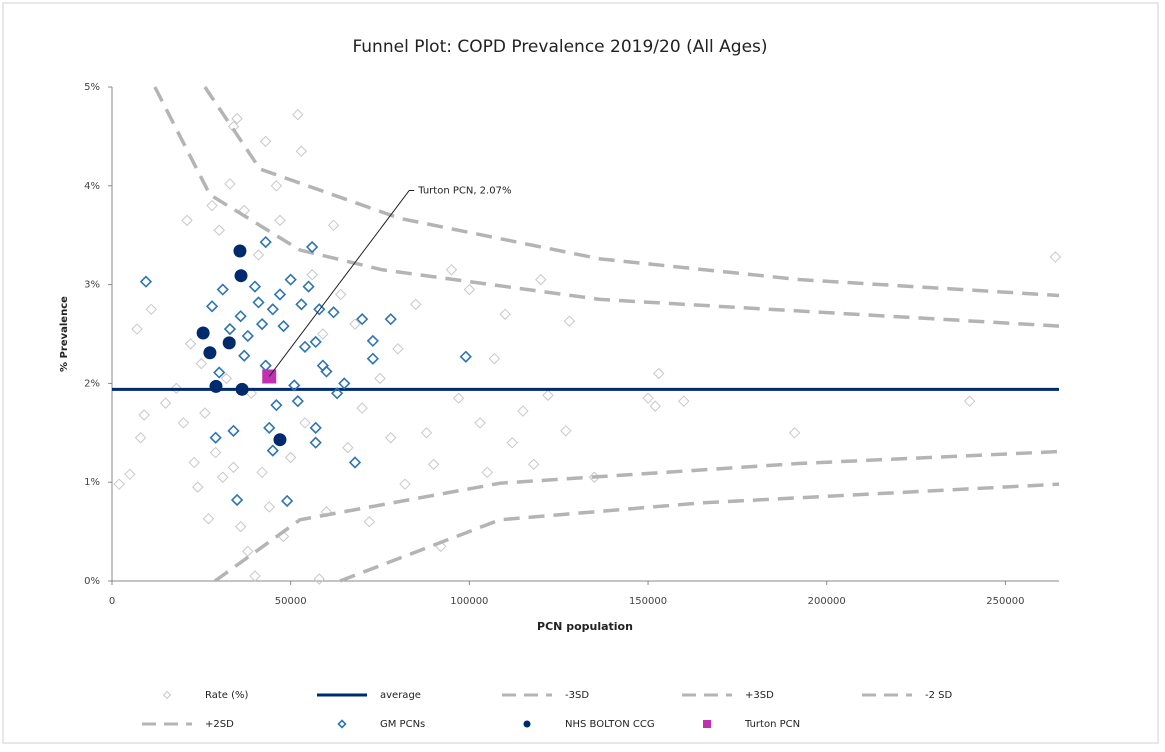 This screenshot has height=752, width=1165. I want to click on legend-label: -3SD, so click(577, 695).